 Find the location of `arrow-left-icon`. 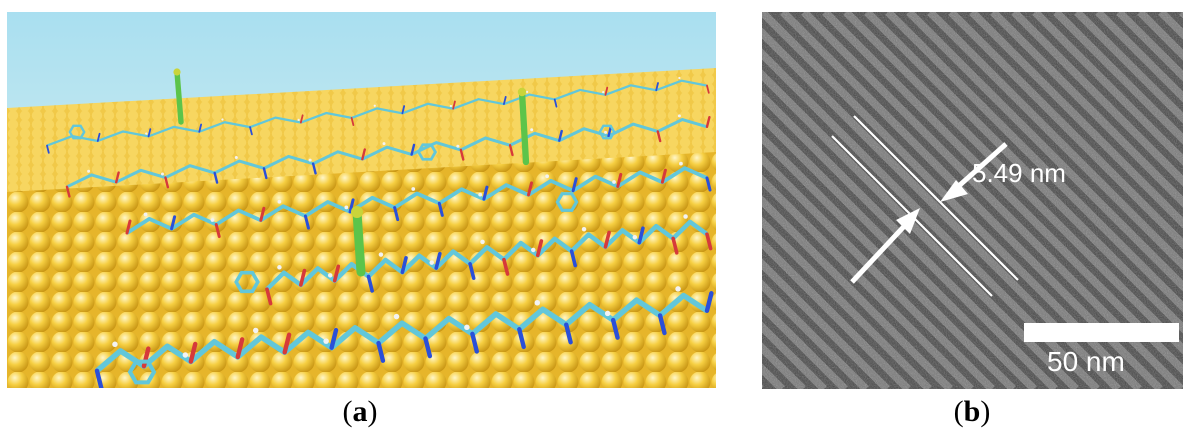

arrow-left-icon is located at coordinates (908, 221).